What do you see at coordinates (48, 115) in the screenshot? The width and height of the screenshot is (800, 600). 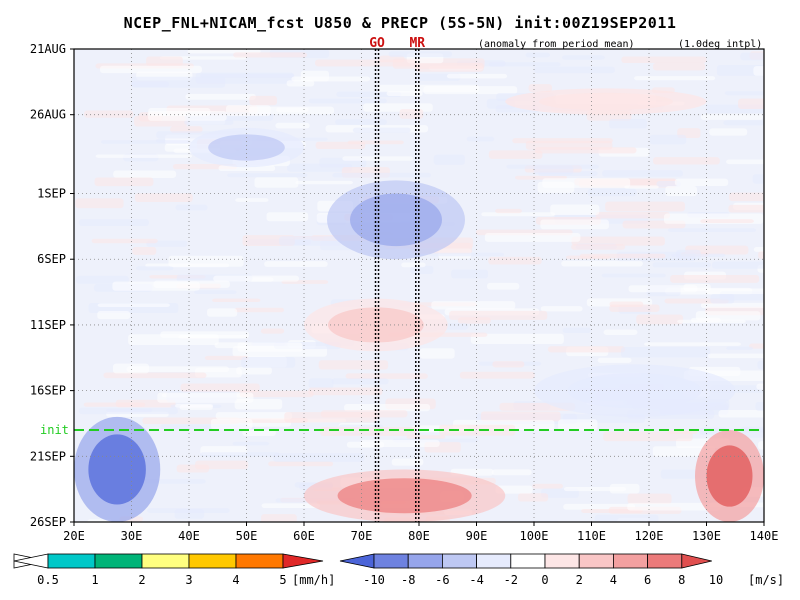 I see `y-tick-label: 26AUG` at bounding box center [48, 115].